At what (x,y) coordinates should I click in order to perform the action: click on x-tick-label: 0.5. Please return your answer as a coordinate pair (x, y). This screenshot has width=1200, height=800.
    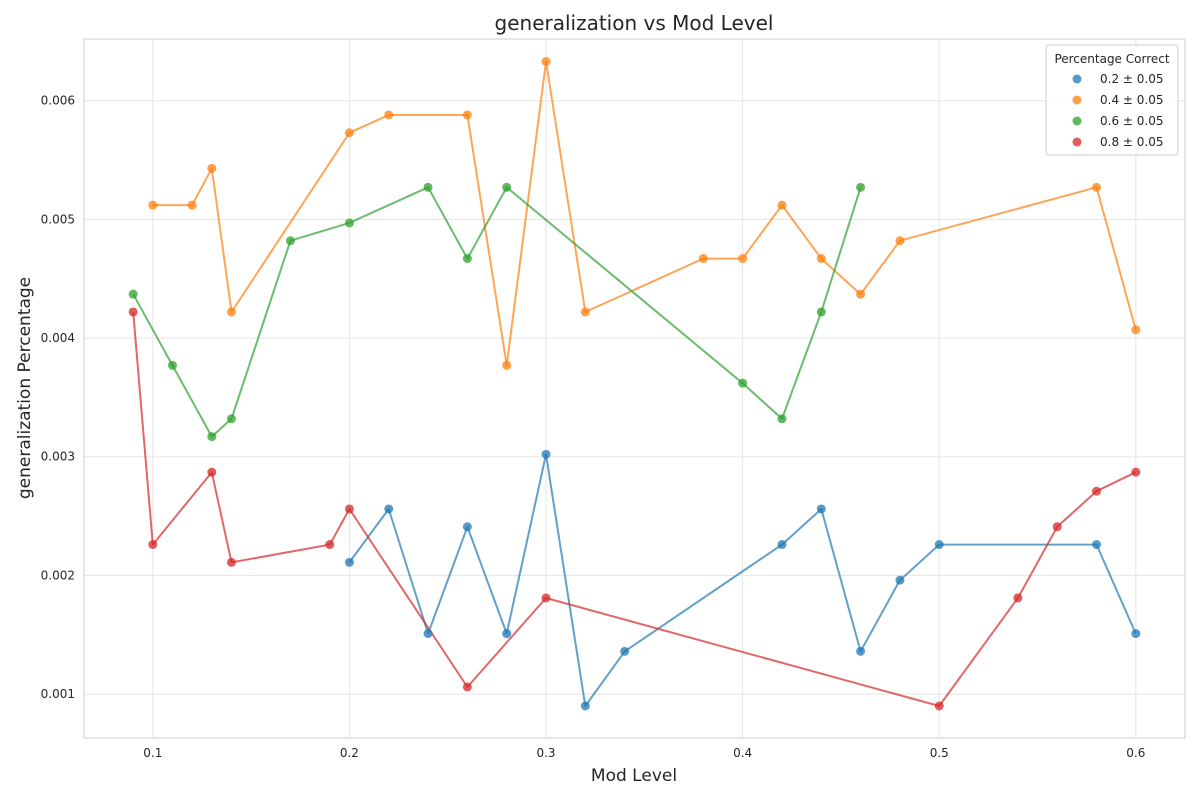
    Looking at the image, I should click on (939, 753).